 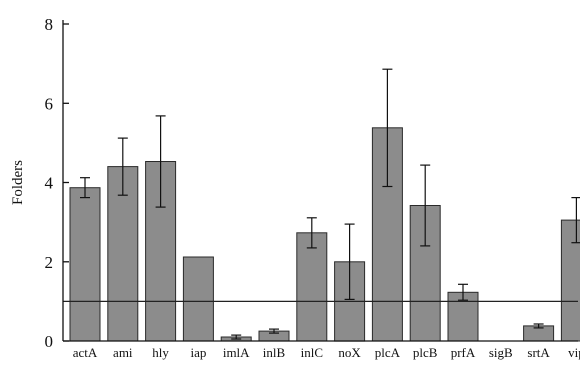 I want to click on x-tick-label-sigB: sigB, so click(x=501, y=352).